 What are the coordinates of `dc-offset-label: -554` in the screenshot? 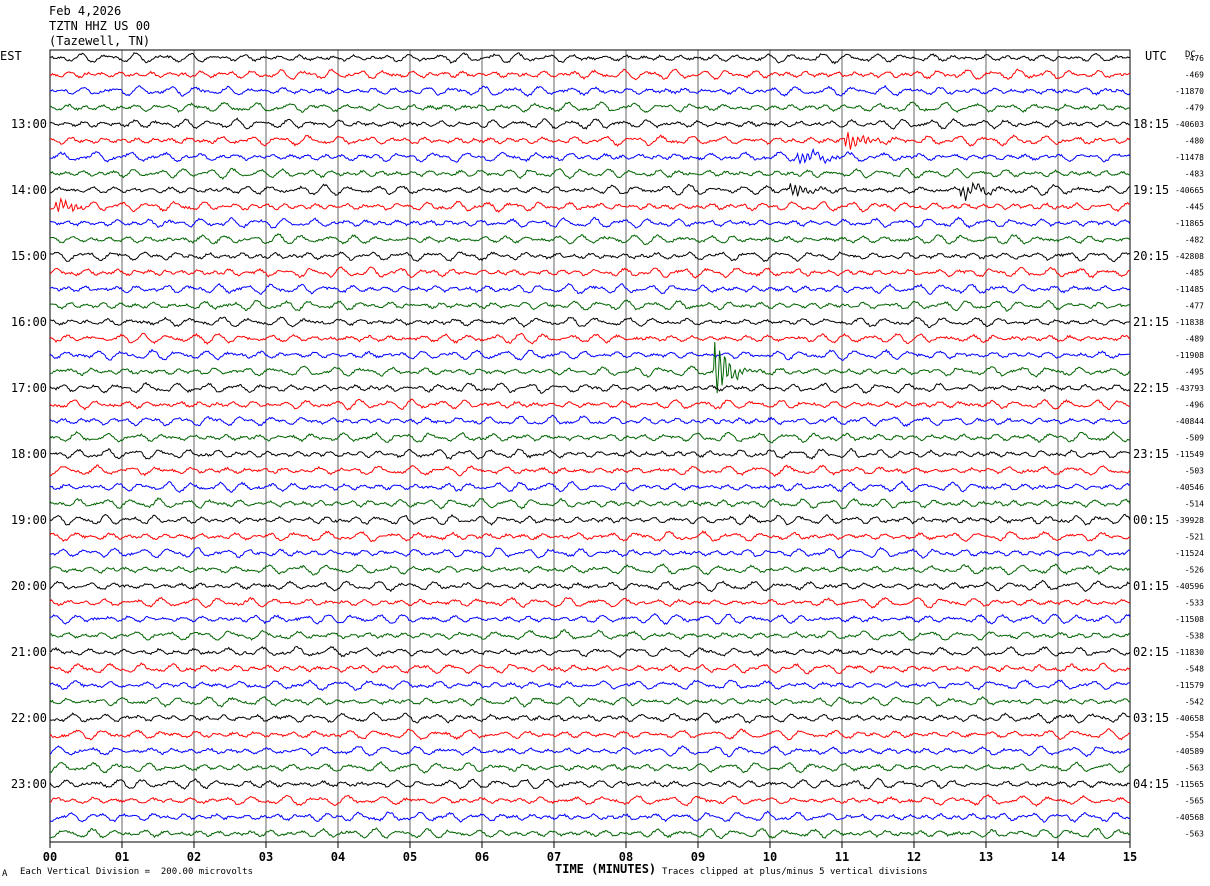 It's located at (1194, 735).